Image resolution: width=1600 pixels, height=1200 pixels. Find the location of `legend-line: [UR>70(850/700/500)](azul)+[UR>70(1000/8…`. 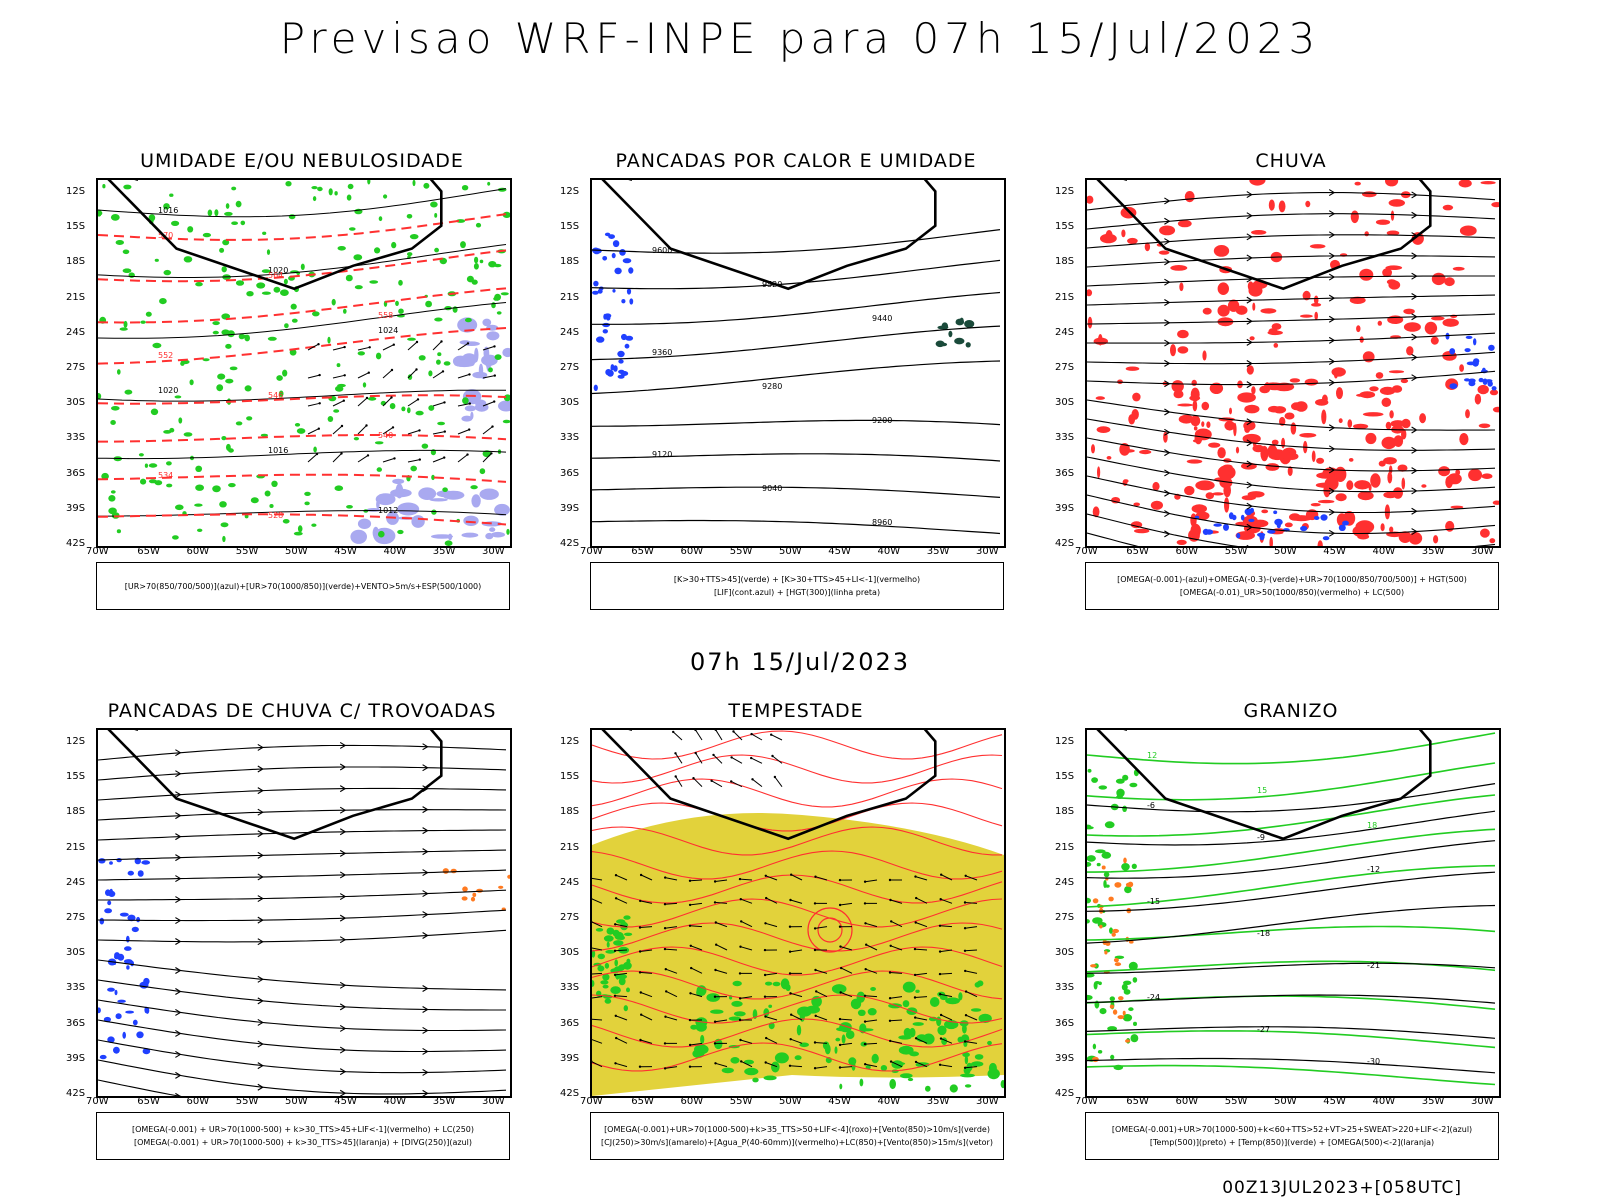

legend-line: [UR>70(850/700/500)](azul)+[UR>70(1000/8… is located at coordinates (303, 586).